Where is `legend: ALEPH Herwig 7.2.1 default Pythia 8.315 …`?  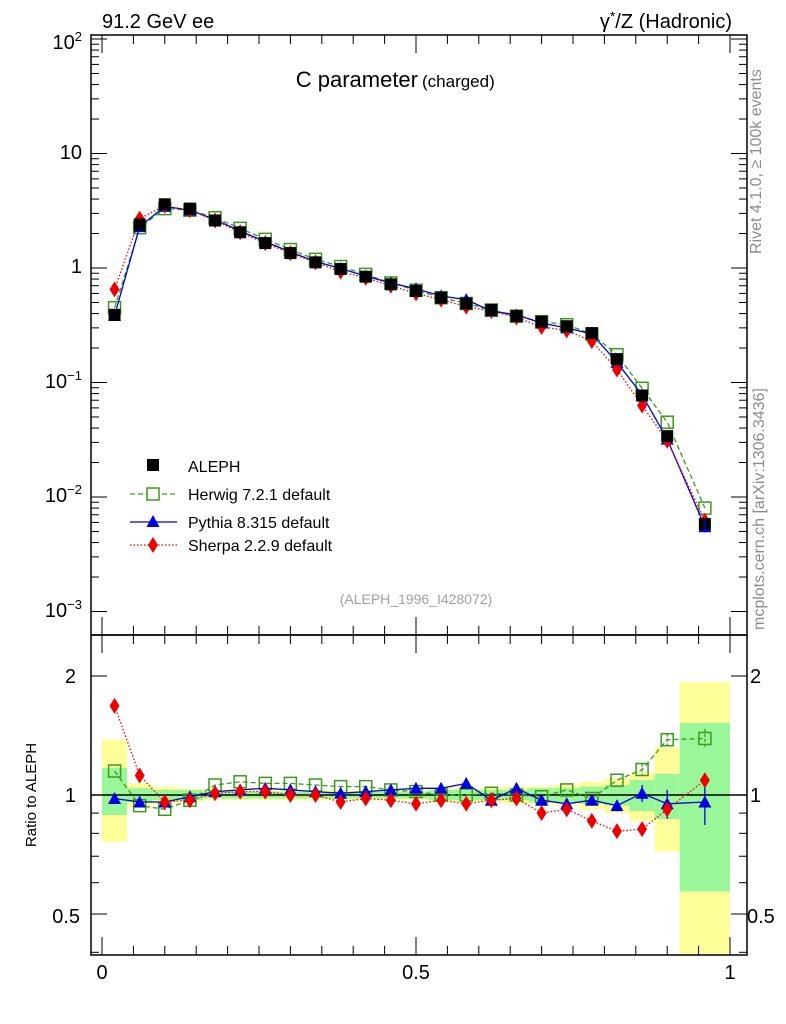
legend: ALEPH Herwig 7.2.1 default Pythia 8.315 … is located at coordinates (231, 507).